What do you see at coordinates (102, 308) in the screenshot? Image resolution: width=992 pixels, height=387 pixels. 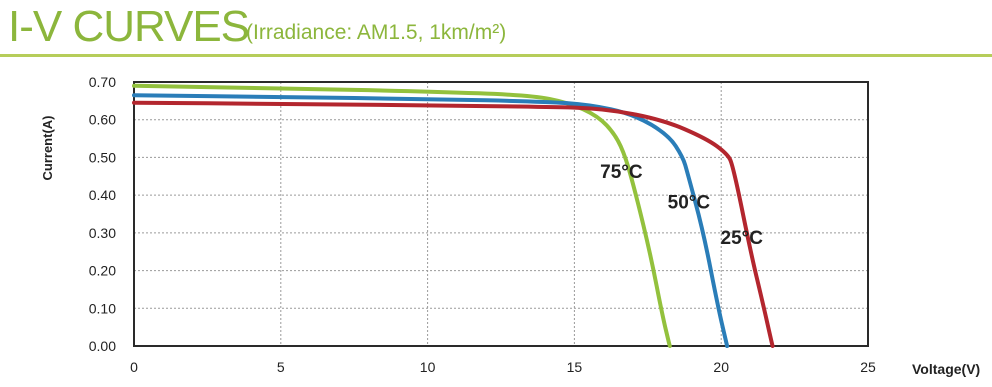 I see `y-tick-label: 0.10` at bounding box center [102, 308].